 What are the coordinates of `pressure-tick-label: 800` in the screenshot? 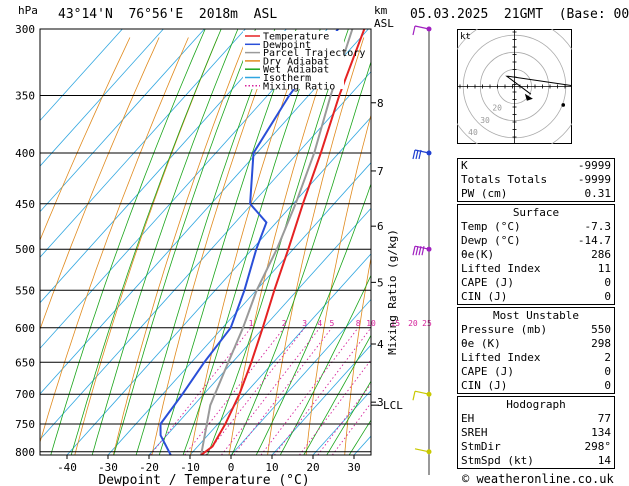 It's located at (25, 452).